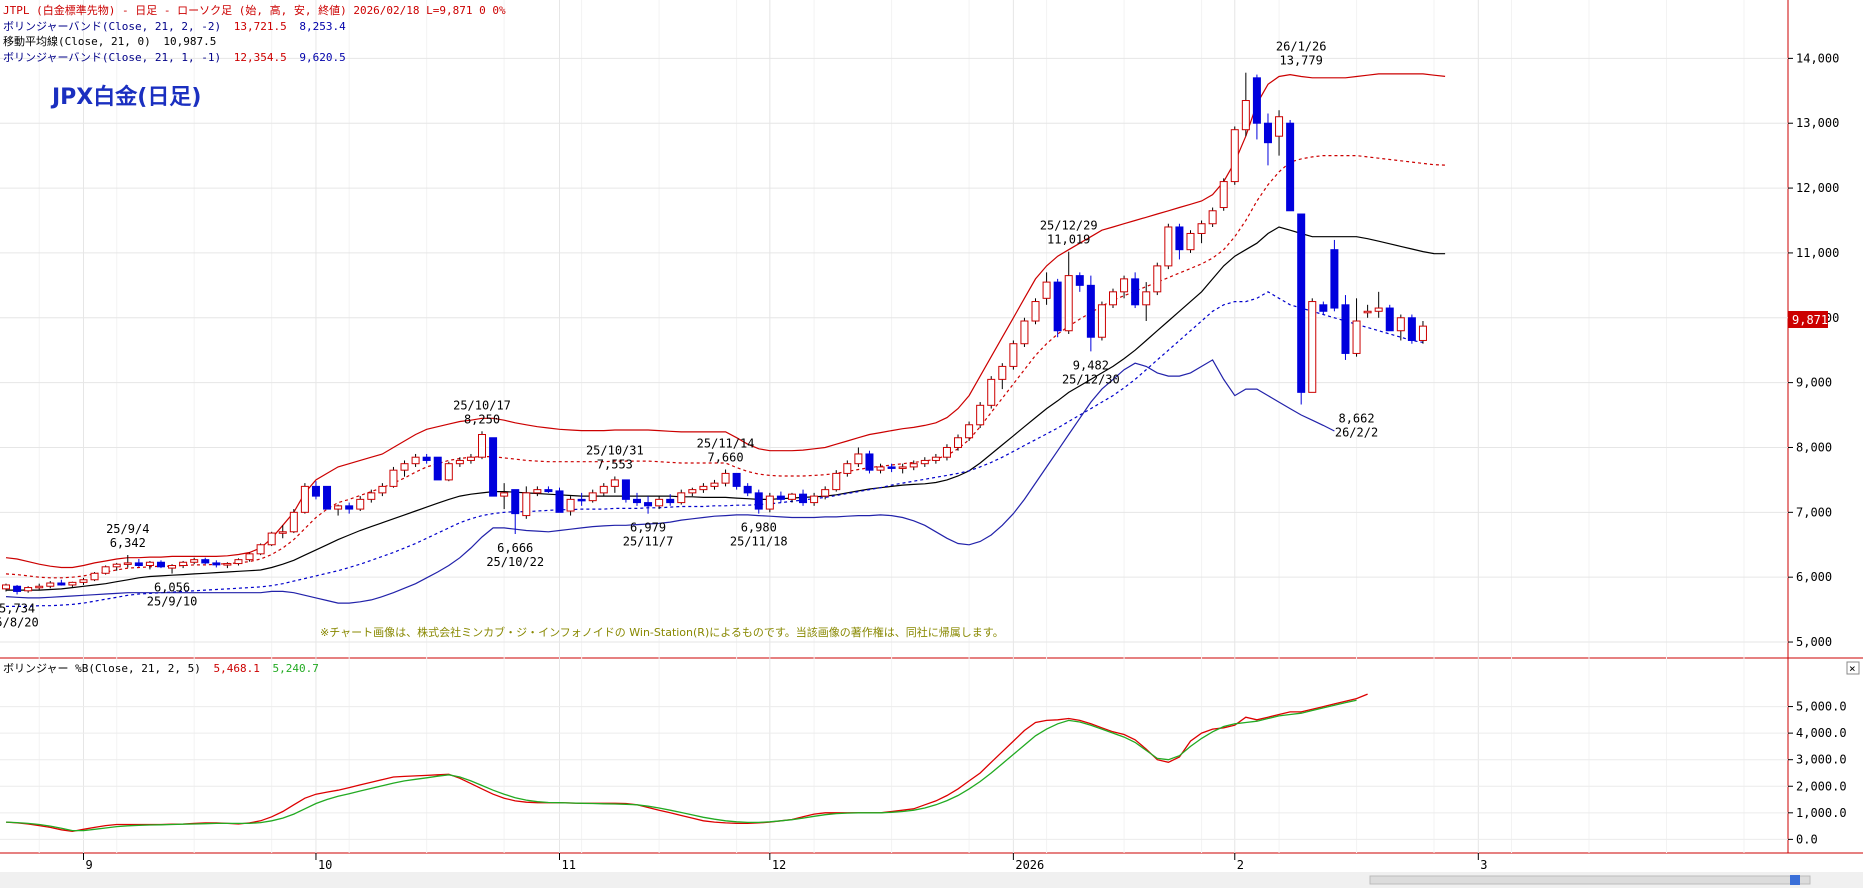  What do you see at coordinates (325, 865) in the screenshot?
I see `time-tick-label: 10` at bounding box center [325, 865].